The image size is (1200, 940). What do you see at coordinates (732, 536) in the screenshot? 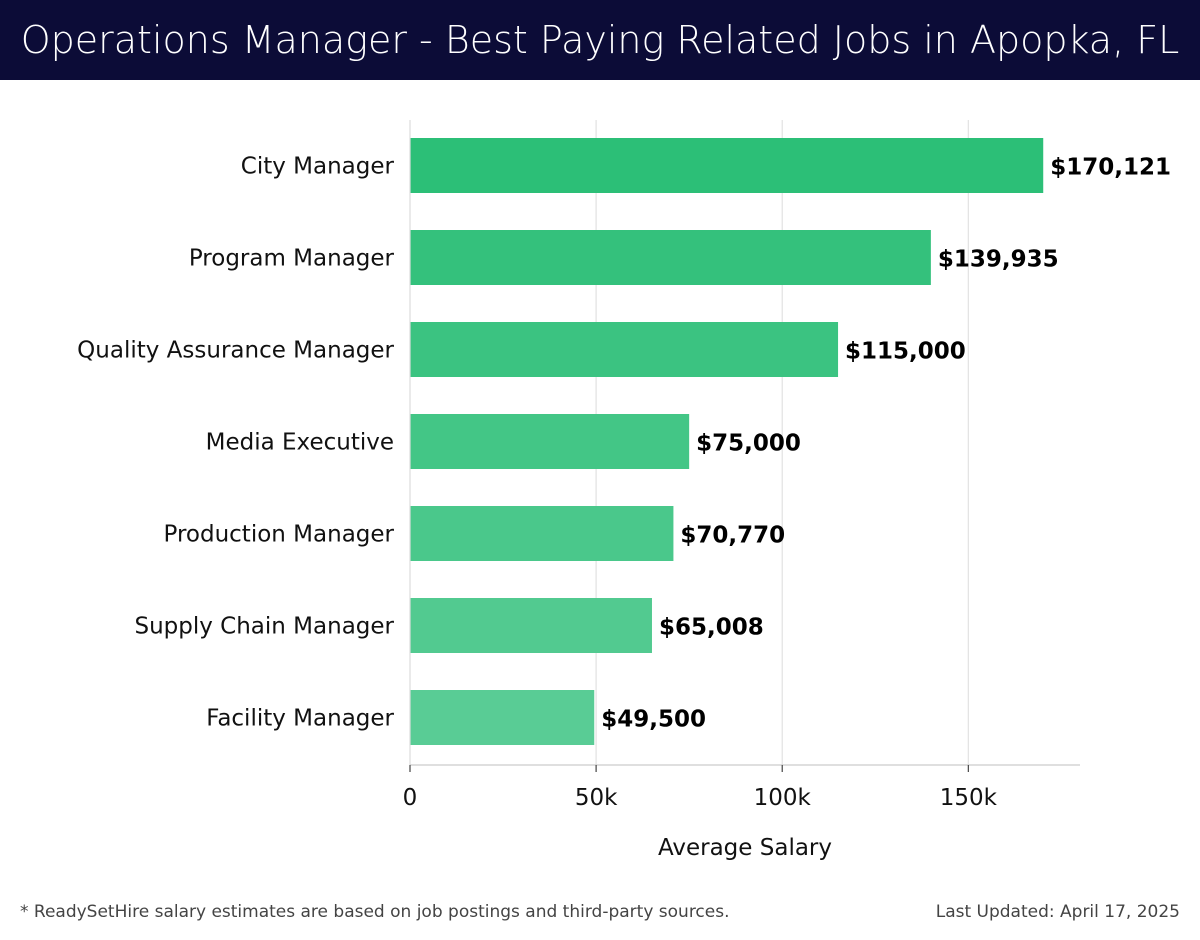
I see `value-label: $70,770` at bounding box center [732, 536].